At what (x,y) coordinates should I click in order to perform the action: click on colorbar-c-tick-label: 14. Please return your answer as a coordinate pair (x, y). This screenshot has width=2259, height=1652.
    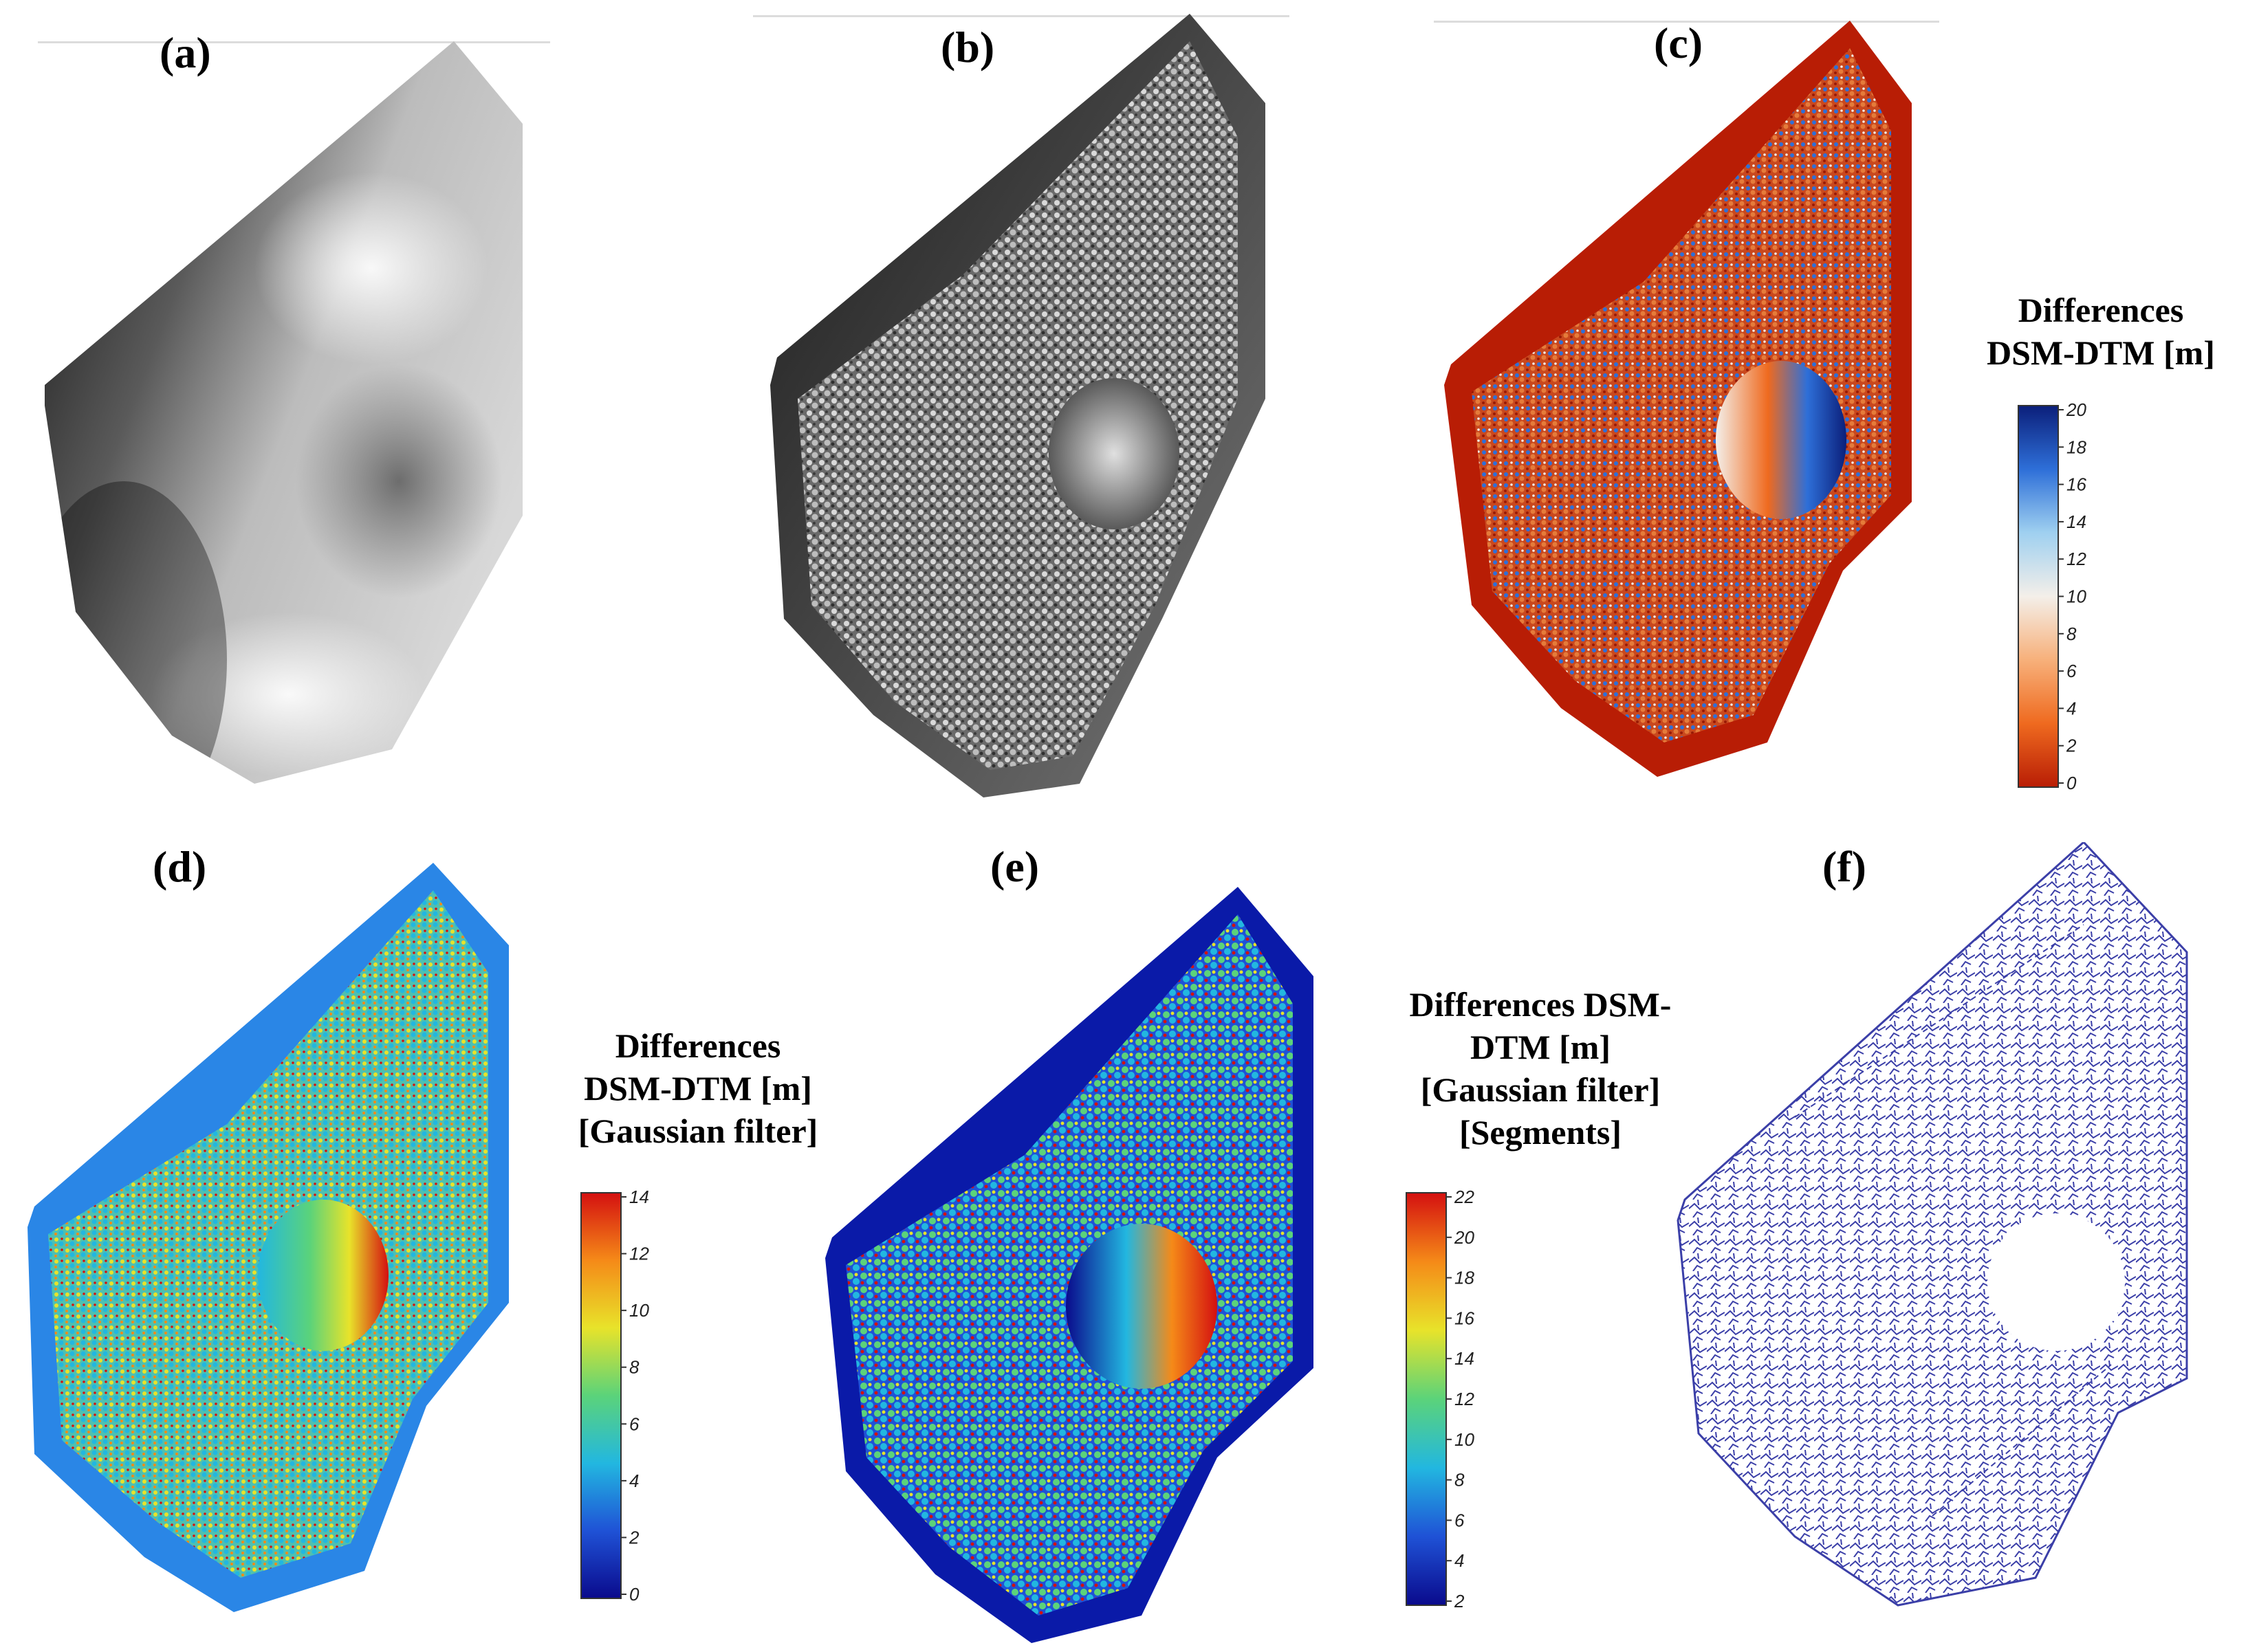
    Looking at the image, I should click on (2076, 521).